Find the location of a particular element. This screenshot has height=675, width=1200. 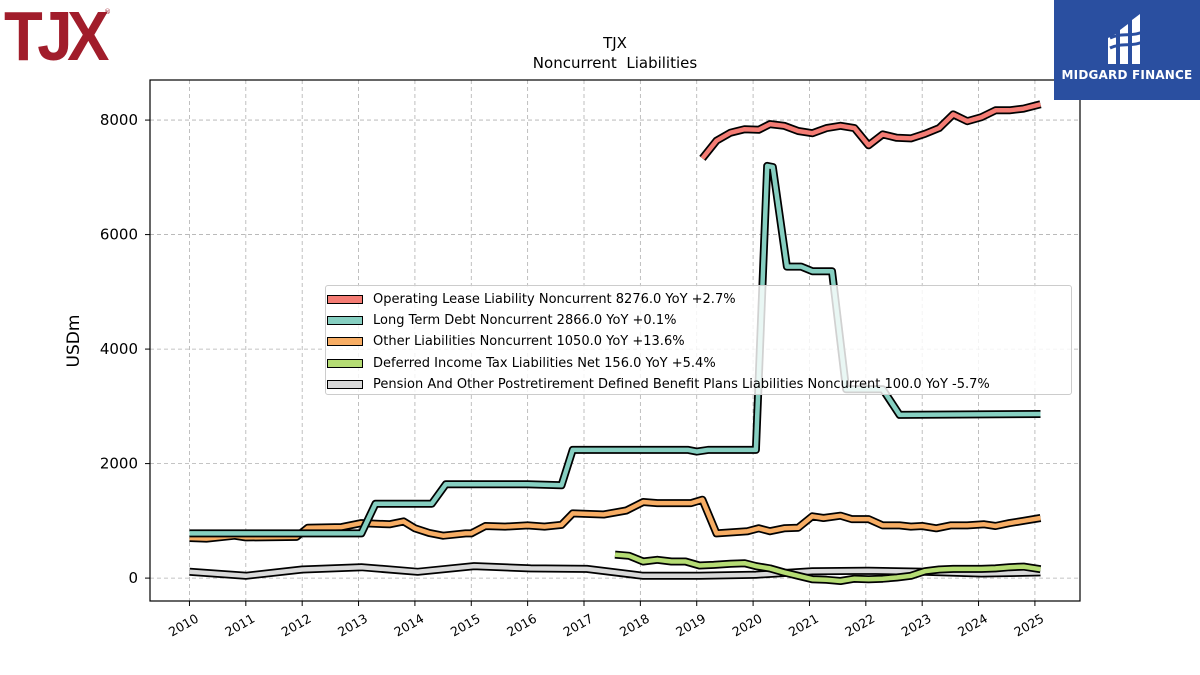

y-tick-label: 8000 is located at coordinates (119, 120).